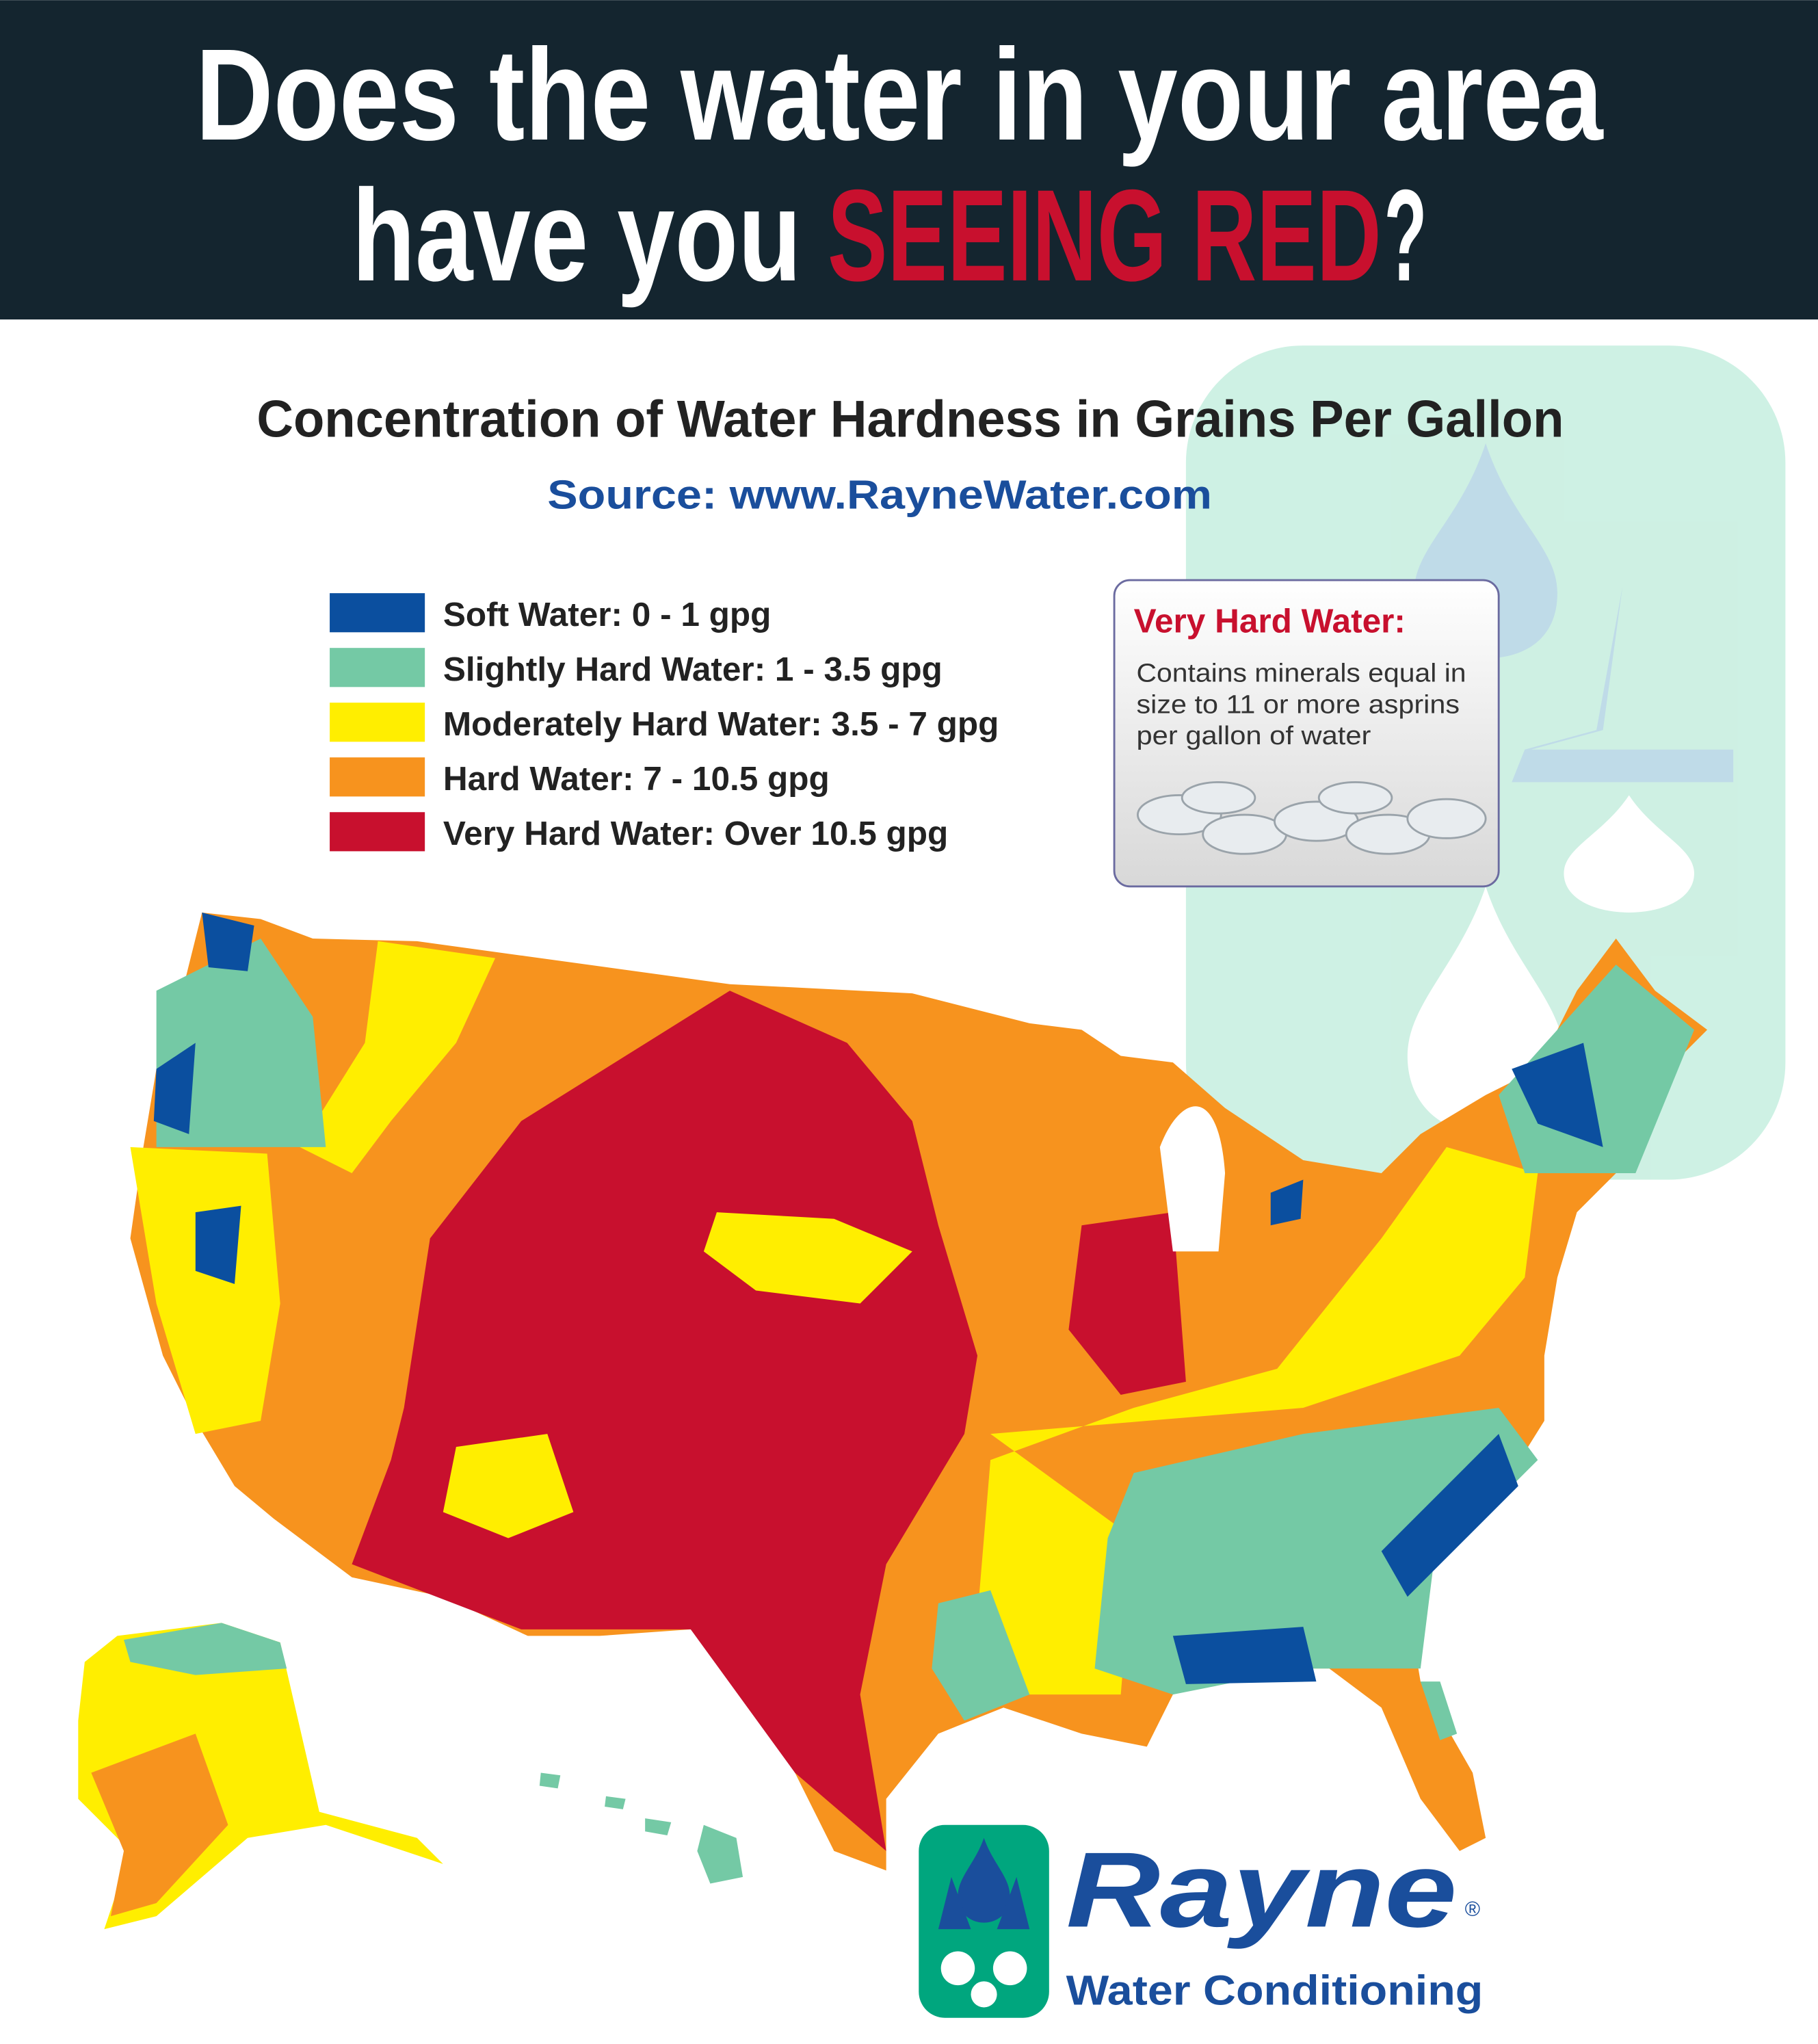 The width and height of the screenshot is (1818, 2044). What do you see at coordinates (641, 1828) in the screenshot?
I see `hawaii` at bounding box center [641, 1828].